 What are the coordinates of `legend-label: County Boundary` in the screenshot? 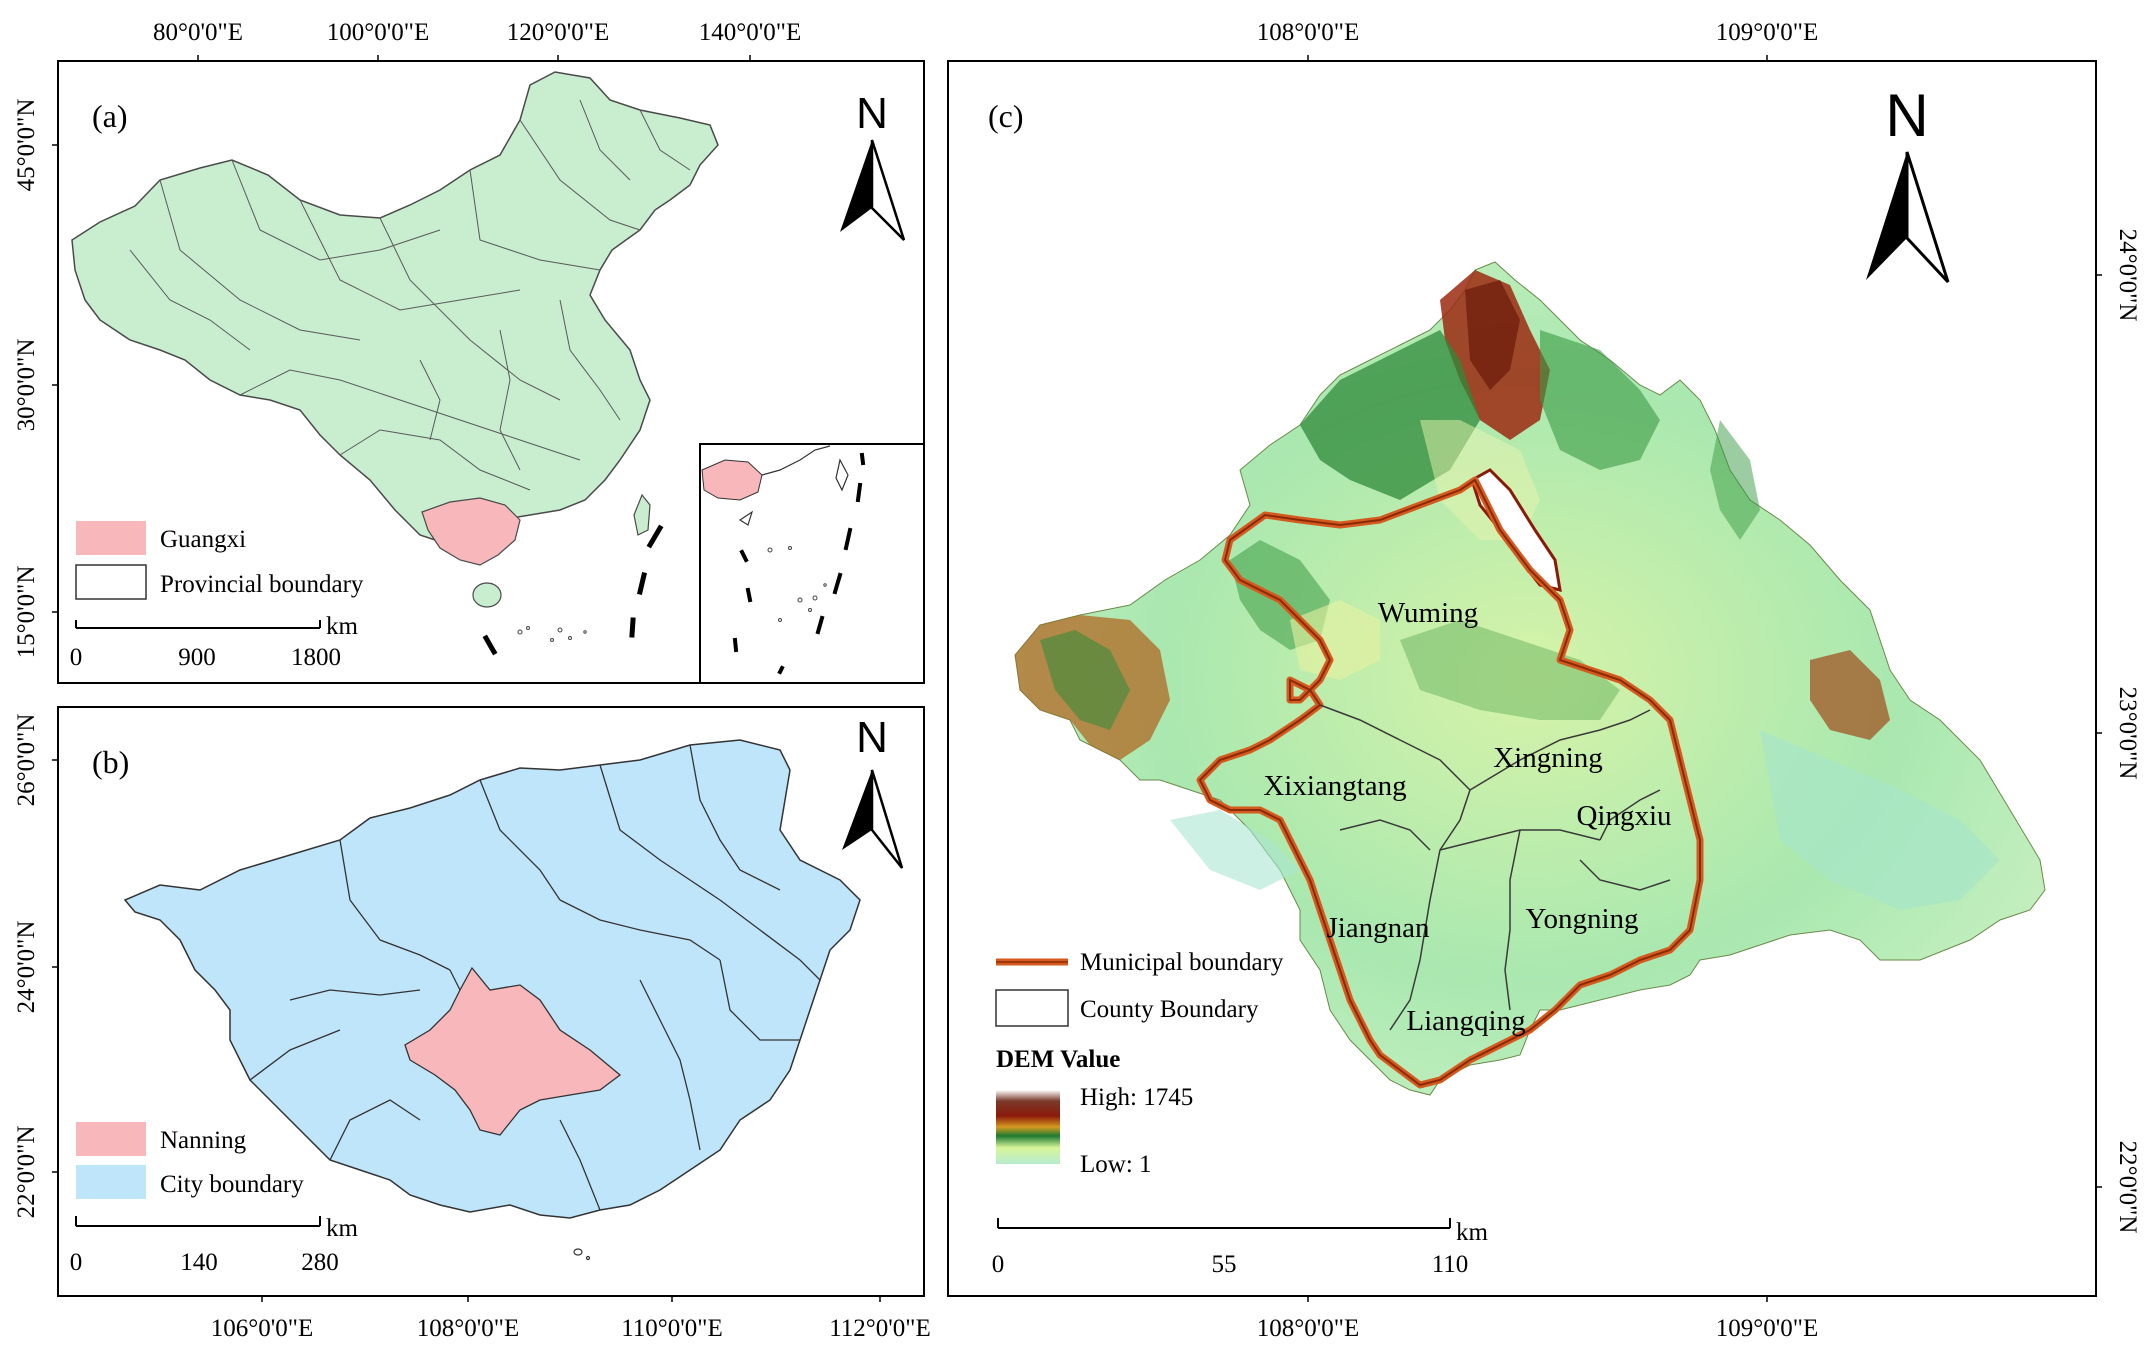 It's located at (1169, 1009).